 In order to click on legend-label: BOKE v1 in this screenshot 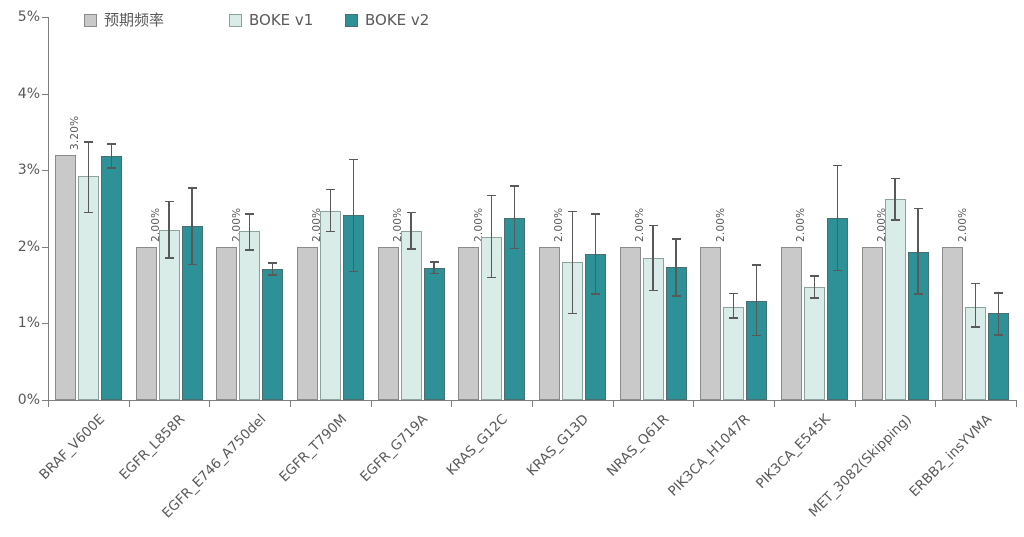, I will do `click(281, 20)`.